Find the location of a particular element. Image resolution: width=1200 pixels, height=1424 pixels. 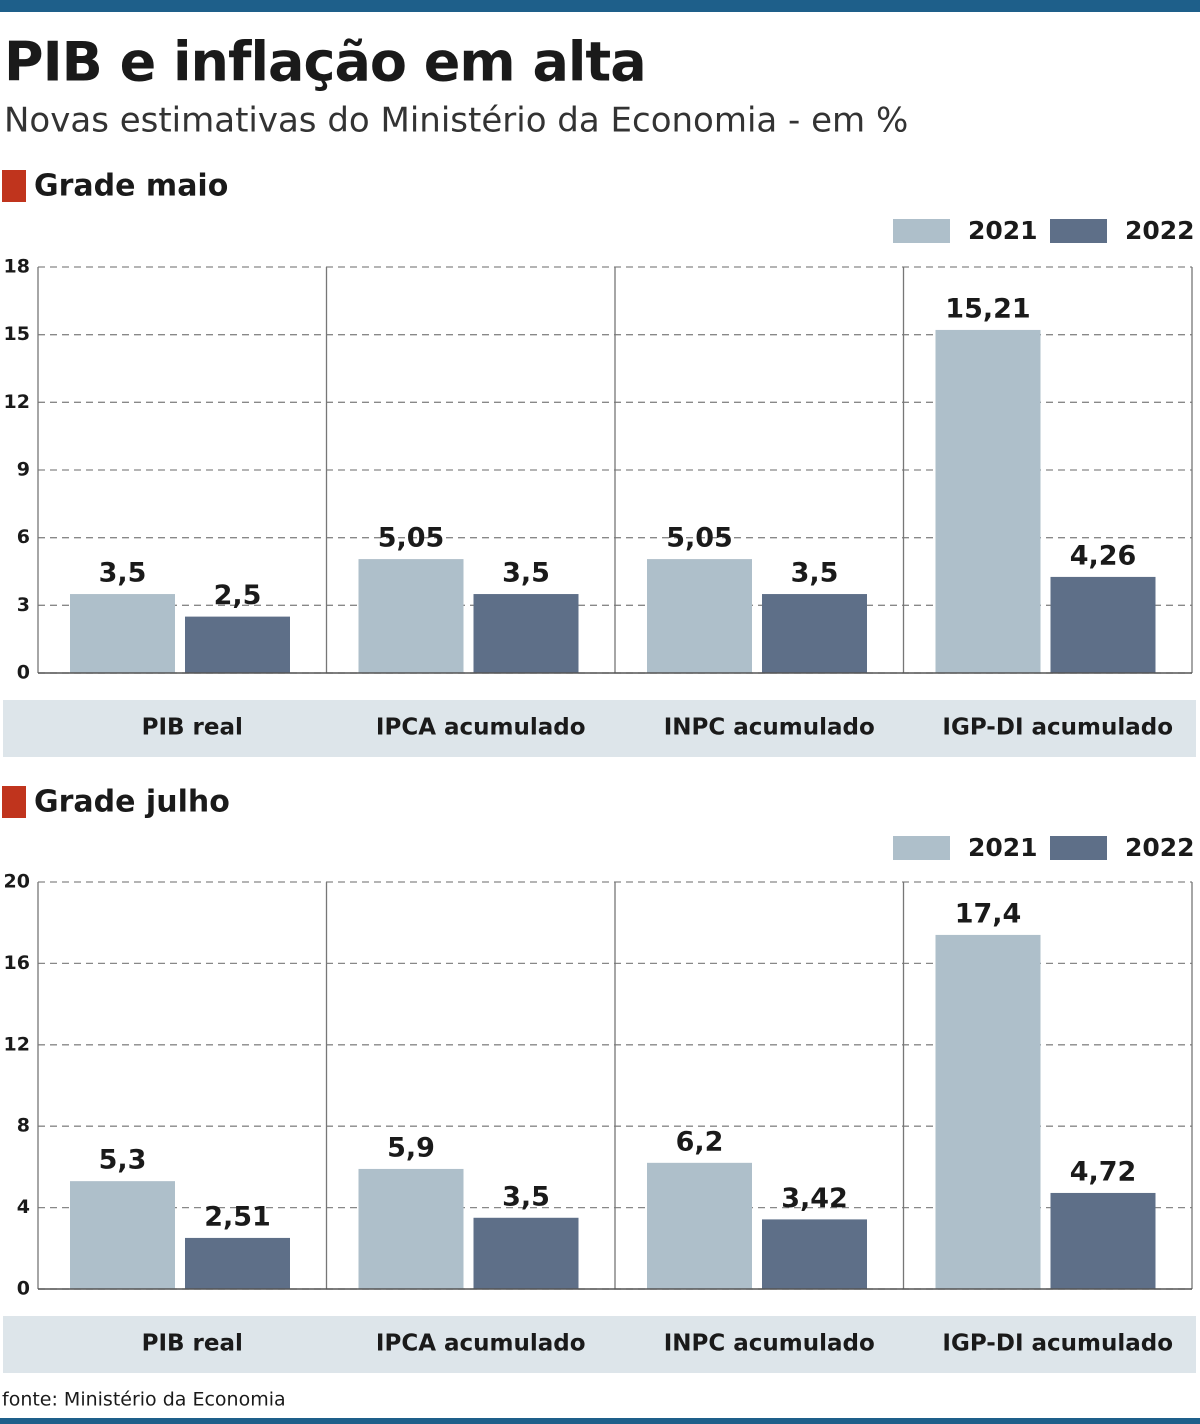

y-tick-label: 9 is located at coordinates (23, 470).